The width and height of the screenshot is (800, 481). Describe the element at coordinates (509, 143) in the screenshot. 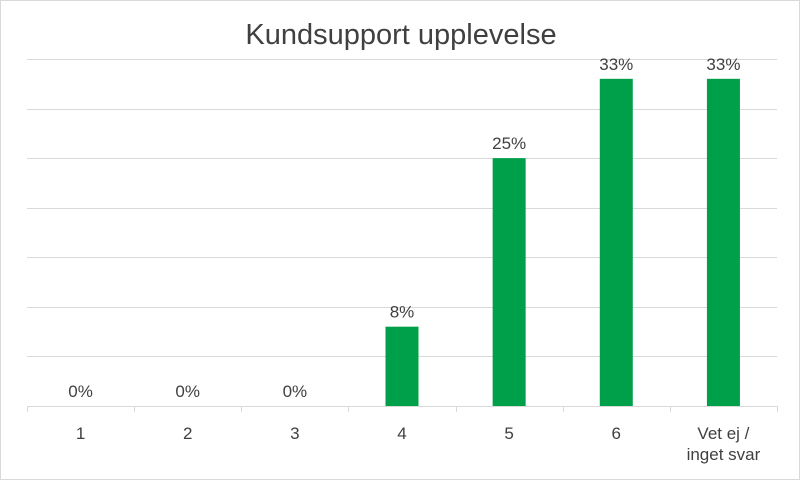

I see `data-label: 25%` at that location.